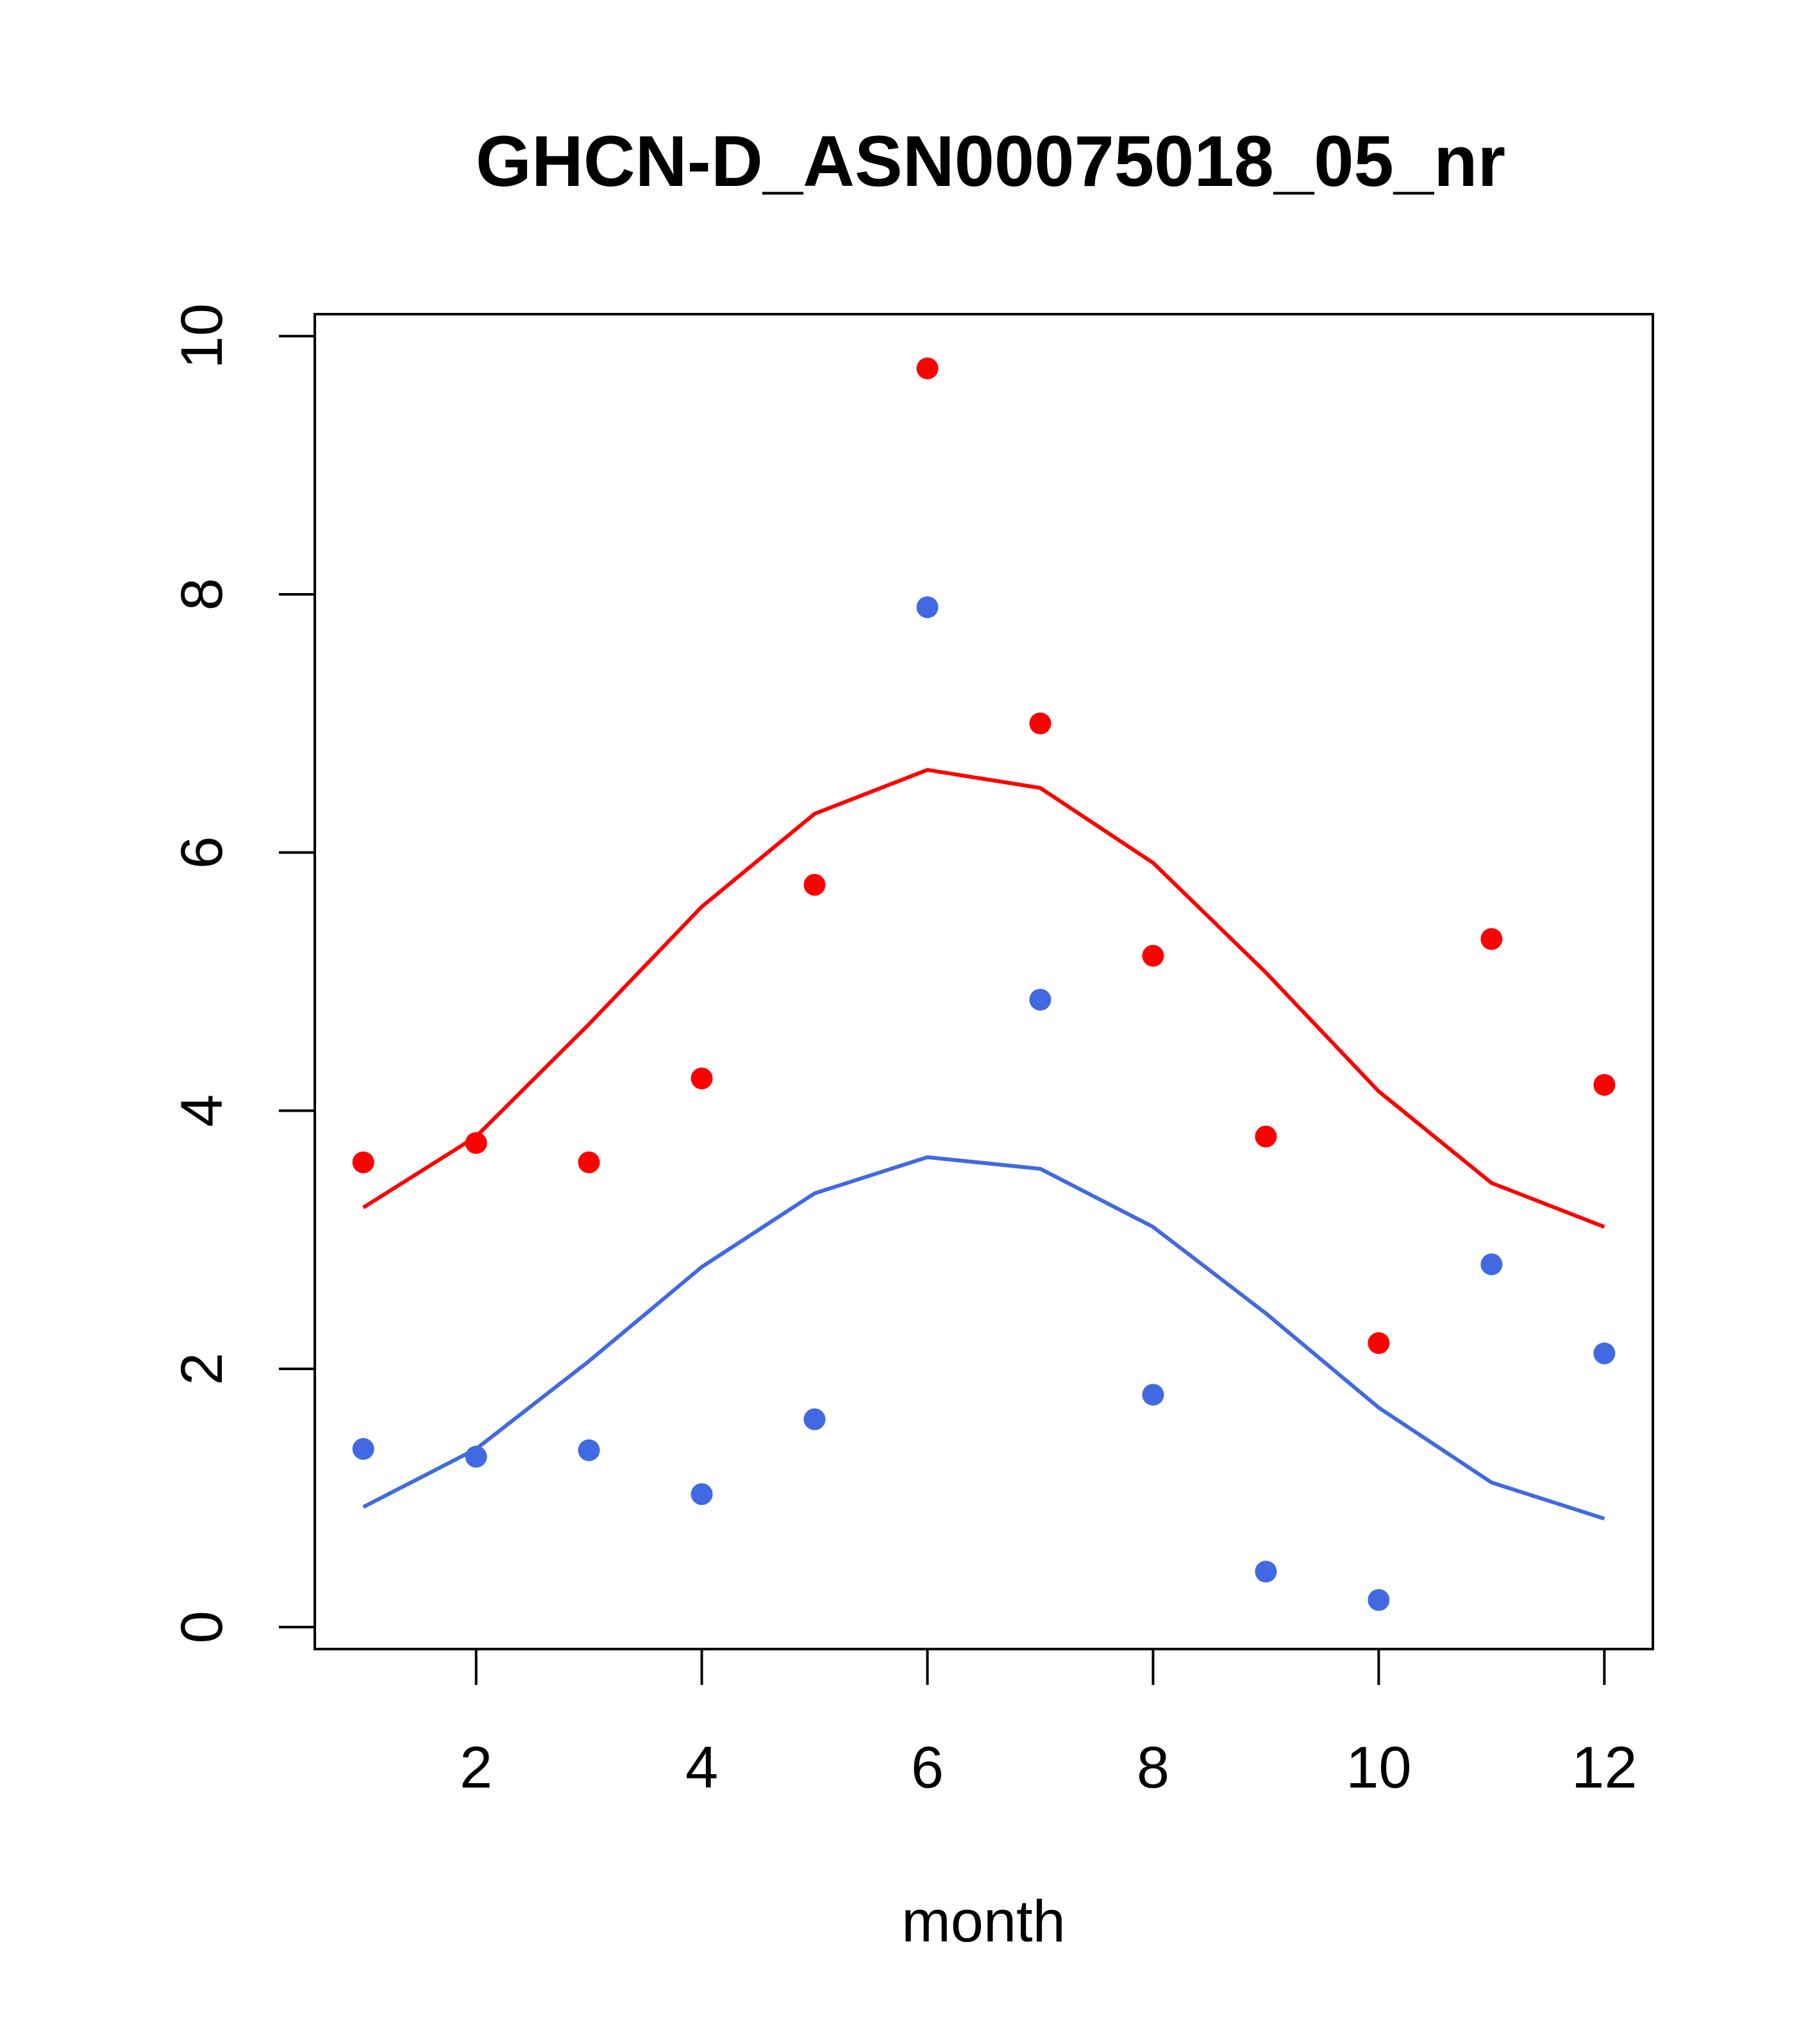 This screenshot has width=1817, height=2044. Describe the element at coordinates (202, 1110) in the screenshot. I see `y-tick-label: 4` at that location.